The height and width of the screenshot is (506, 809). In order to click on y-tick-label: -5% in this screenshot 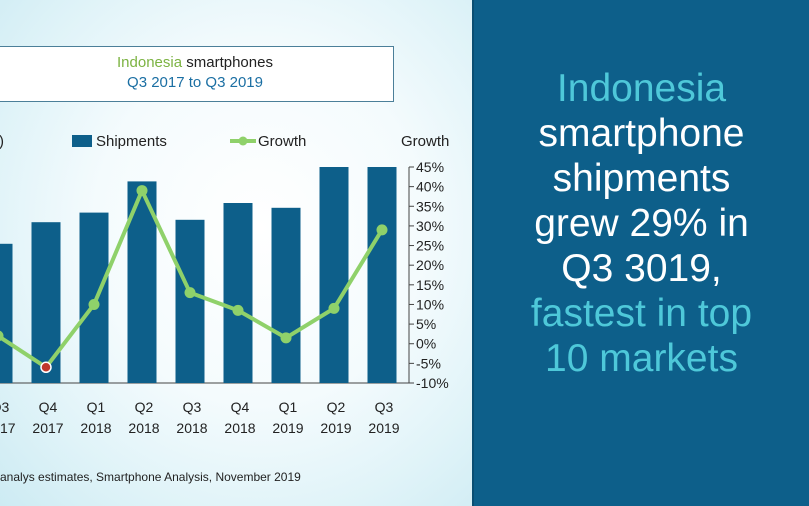, I will do `click(428, 363)`.